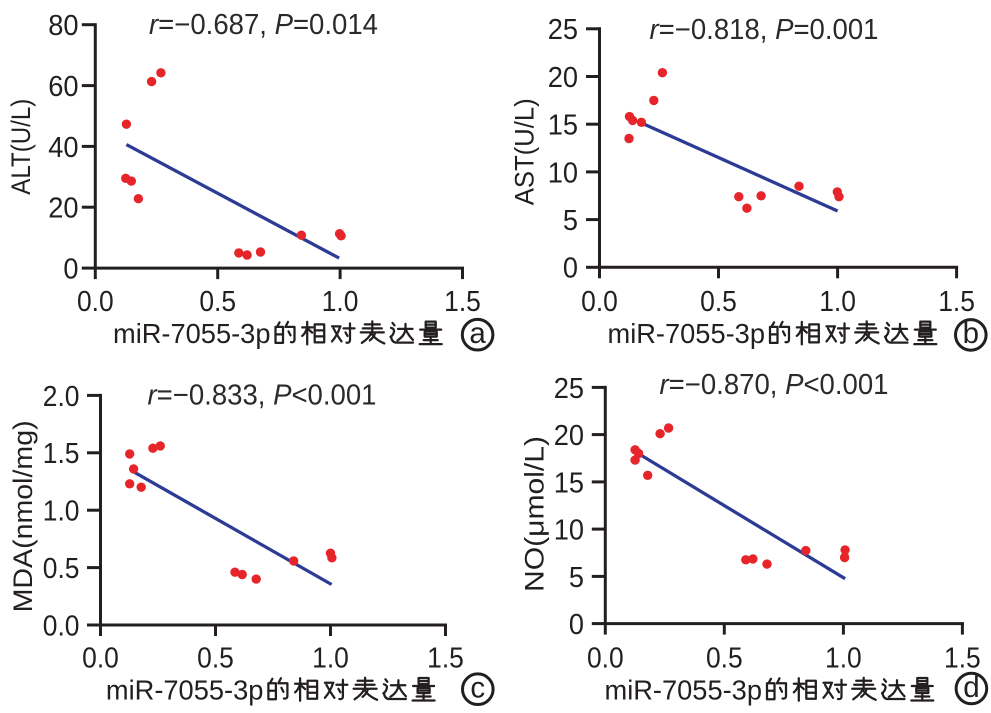 The width and height of the screenshot is (991, 713). Describe the element at coordinates (971, 333) in the screenshot. I see `svg-text: b` at that location.